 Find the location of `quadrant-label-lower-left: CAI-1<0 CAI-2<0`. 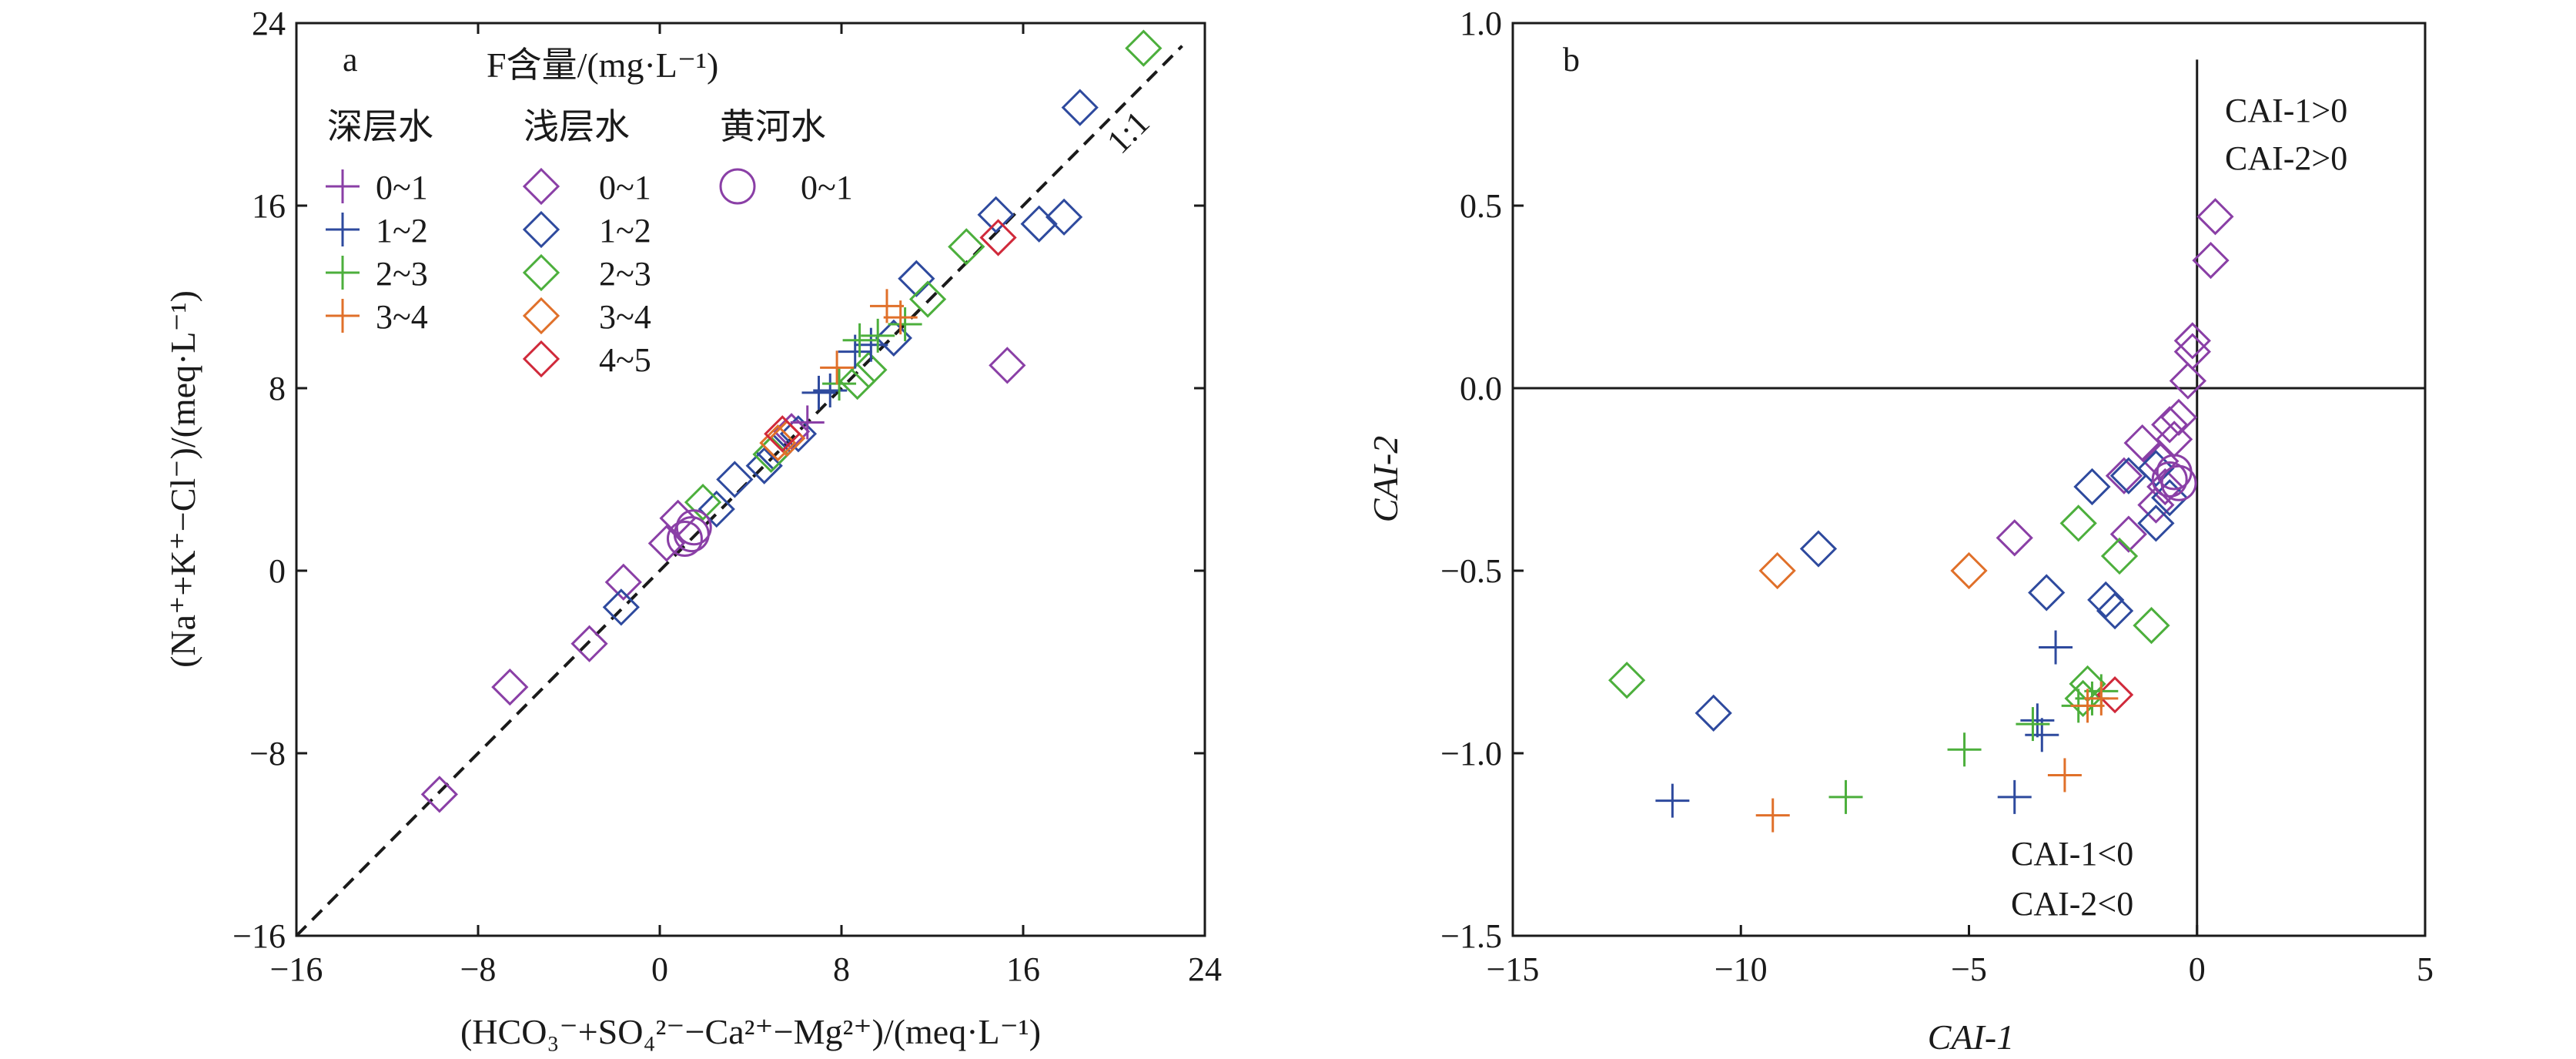

quadrant-label-lower-left: CAI-1<0 CAI-2<0 is located at coordinates (2072, 879).